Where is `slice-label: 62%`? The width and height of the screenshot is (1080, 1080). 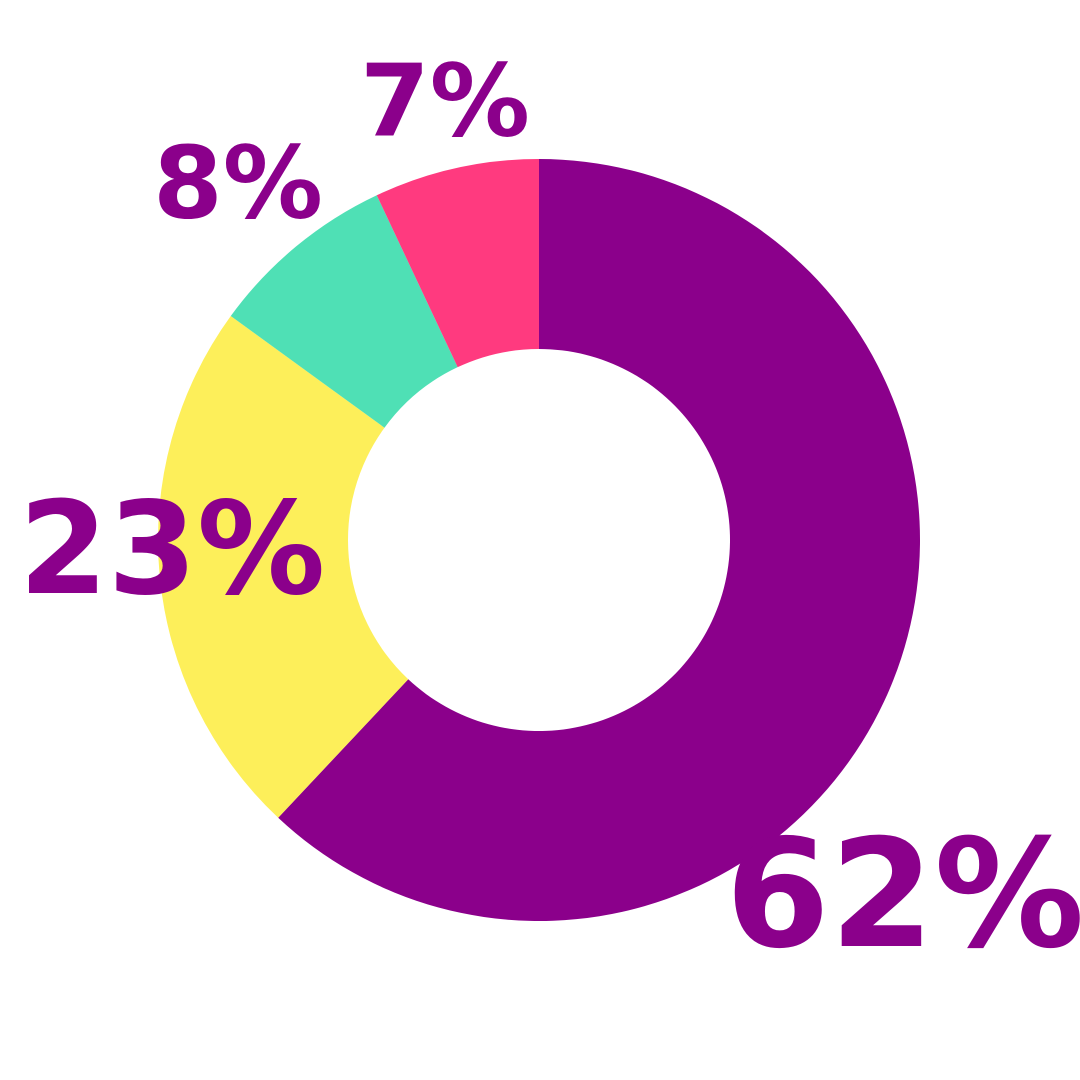
slice-label: 62% is located at coordinates (902, 895).